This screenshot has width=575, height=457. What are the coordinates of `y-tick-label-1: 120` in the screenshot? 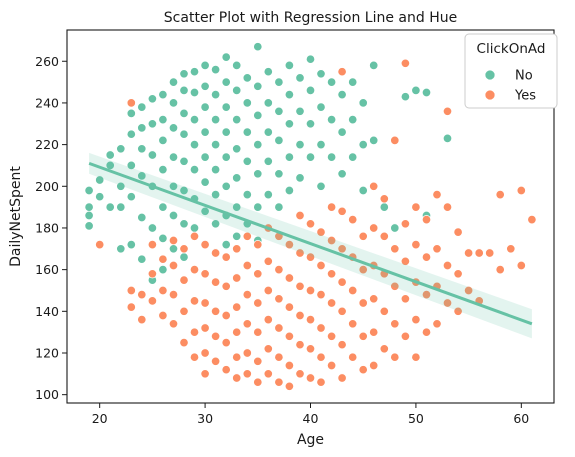 It's located at (47, 352).